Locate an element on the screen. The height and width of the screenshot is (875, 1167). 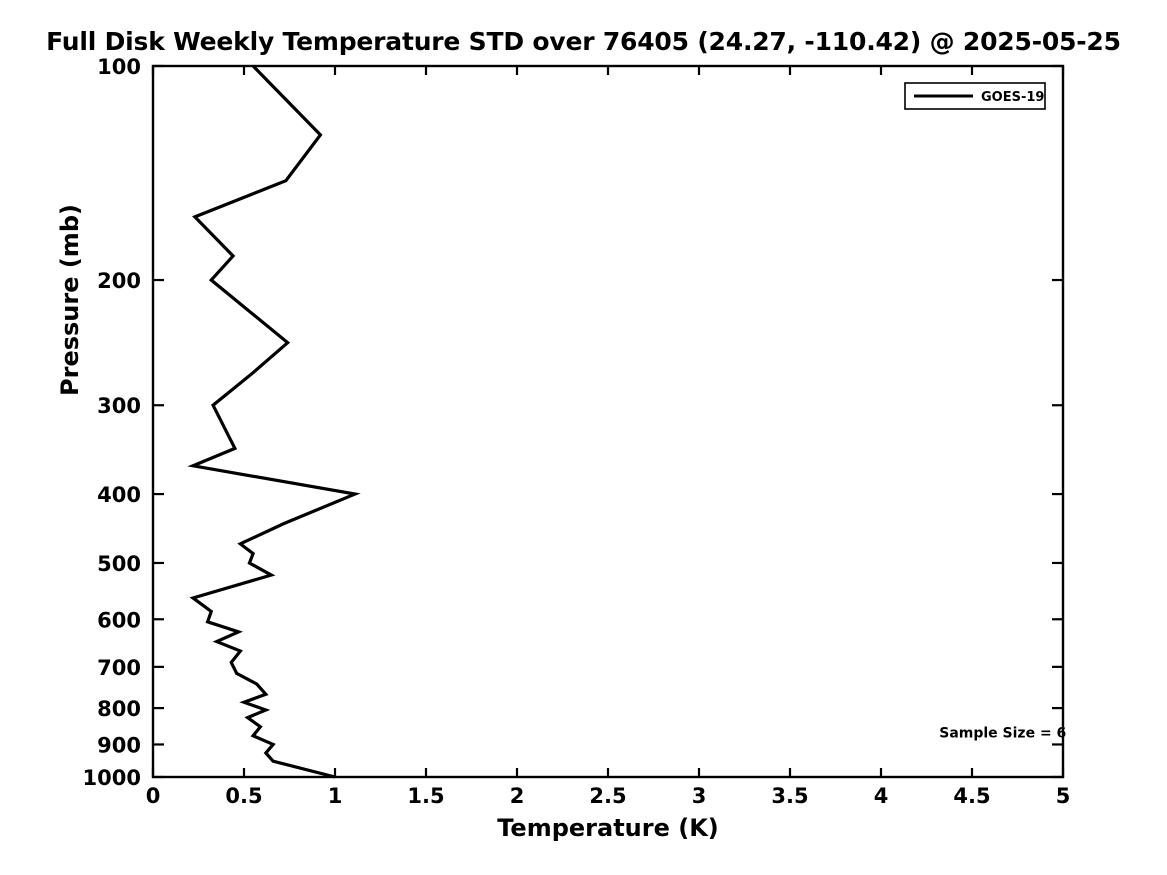
annotation-group: Sample Size = 6 is located at coordinates (1002, 734).